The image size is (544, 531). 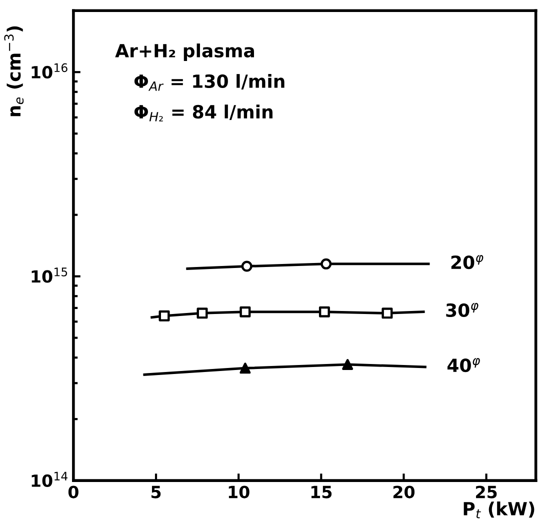 What do you see at coordinates (462, 310) in the screenshot?
I see `series-label: 30$^{φ}$` at bounding box center [462, 310].